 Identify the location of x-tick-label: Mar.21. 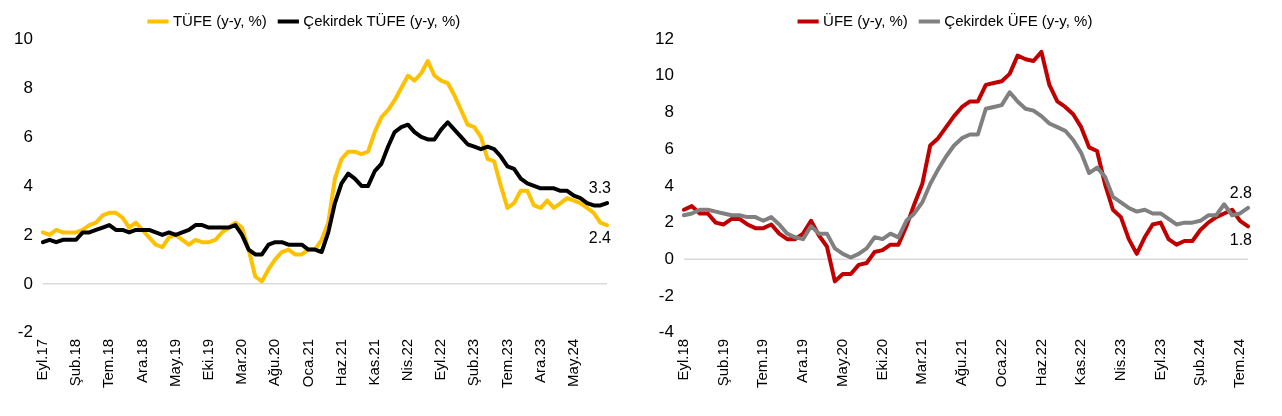
(921, 361).